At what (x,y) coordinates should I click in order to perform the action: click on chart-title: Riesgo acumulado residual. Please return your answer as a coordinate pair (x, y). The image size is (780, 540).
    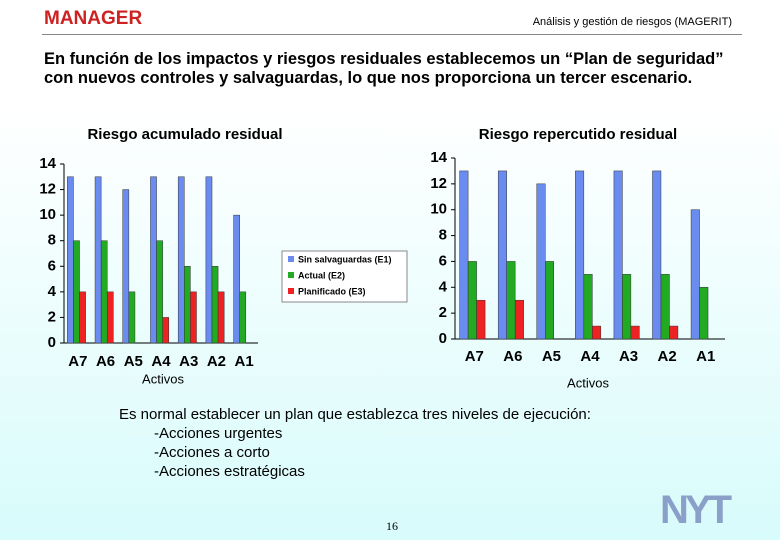
    Looking at the image, I should click on (184, 134).